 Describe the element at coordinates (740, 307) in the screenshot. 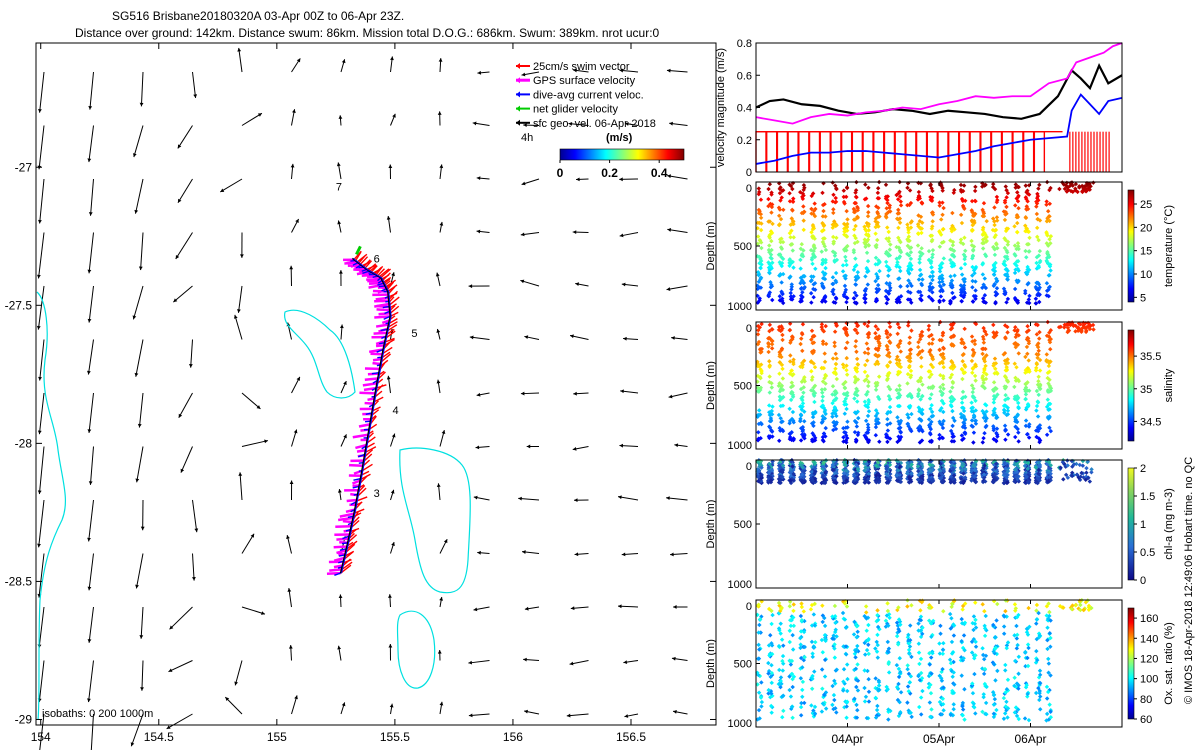

I see `section-y-tick-label: 1000` at that location.